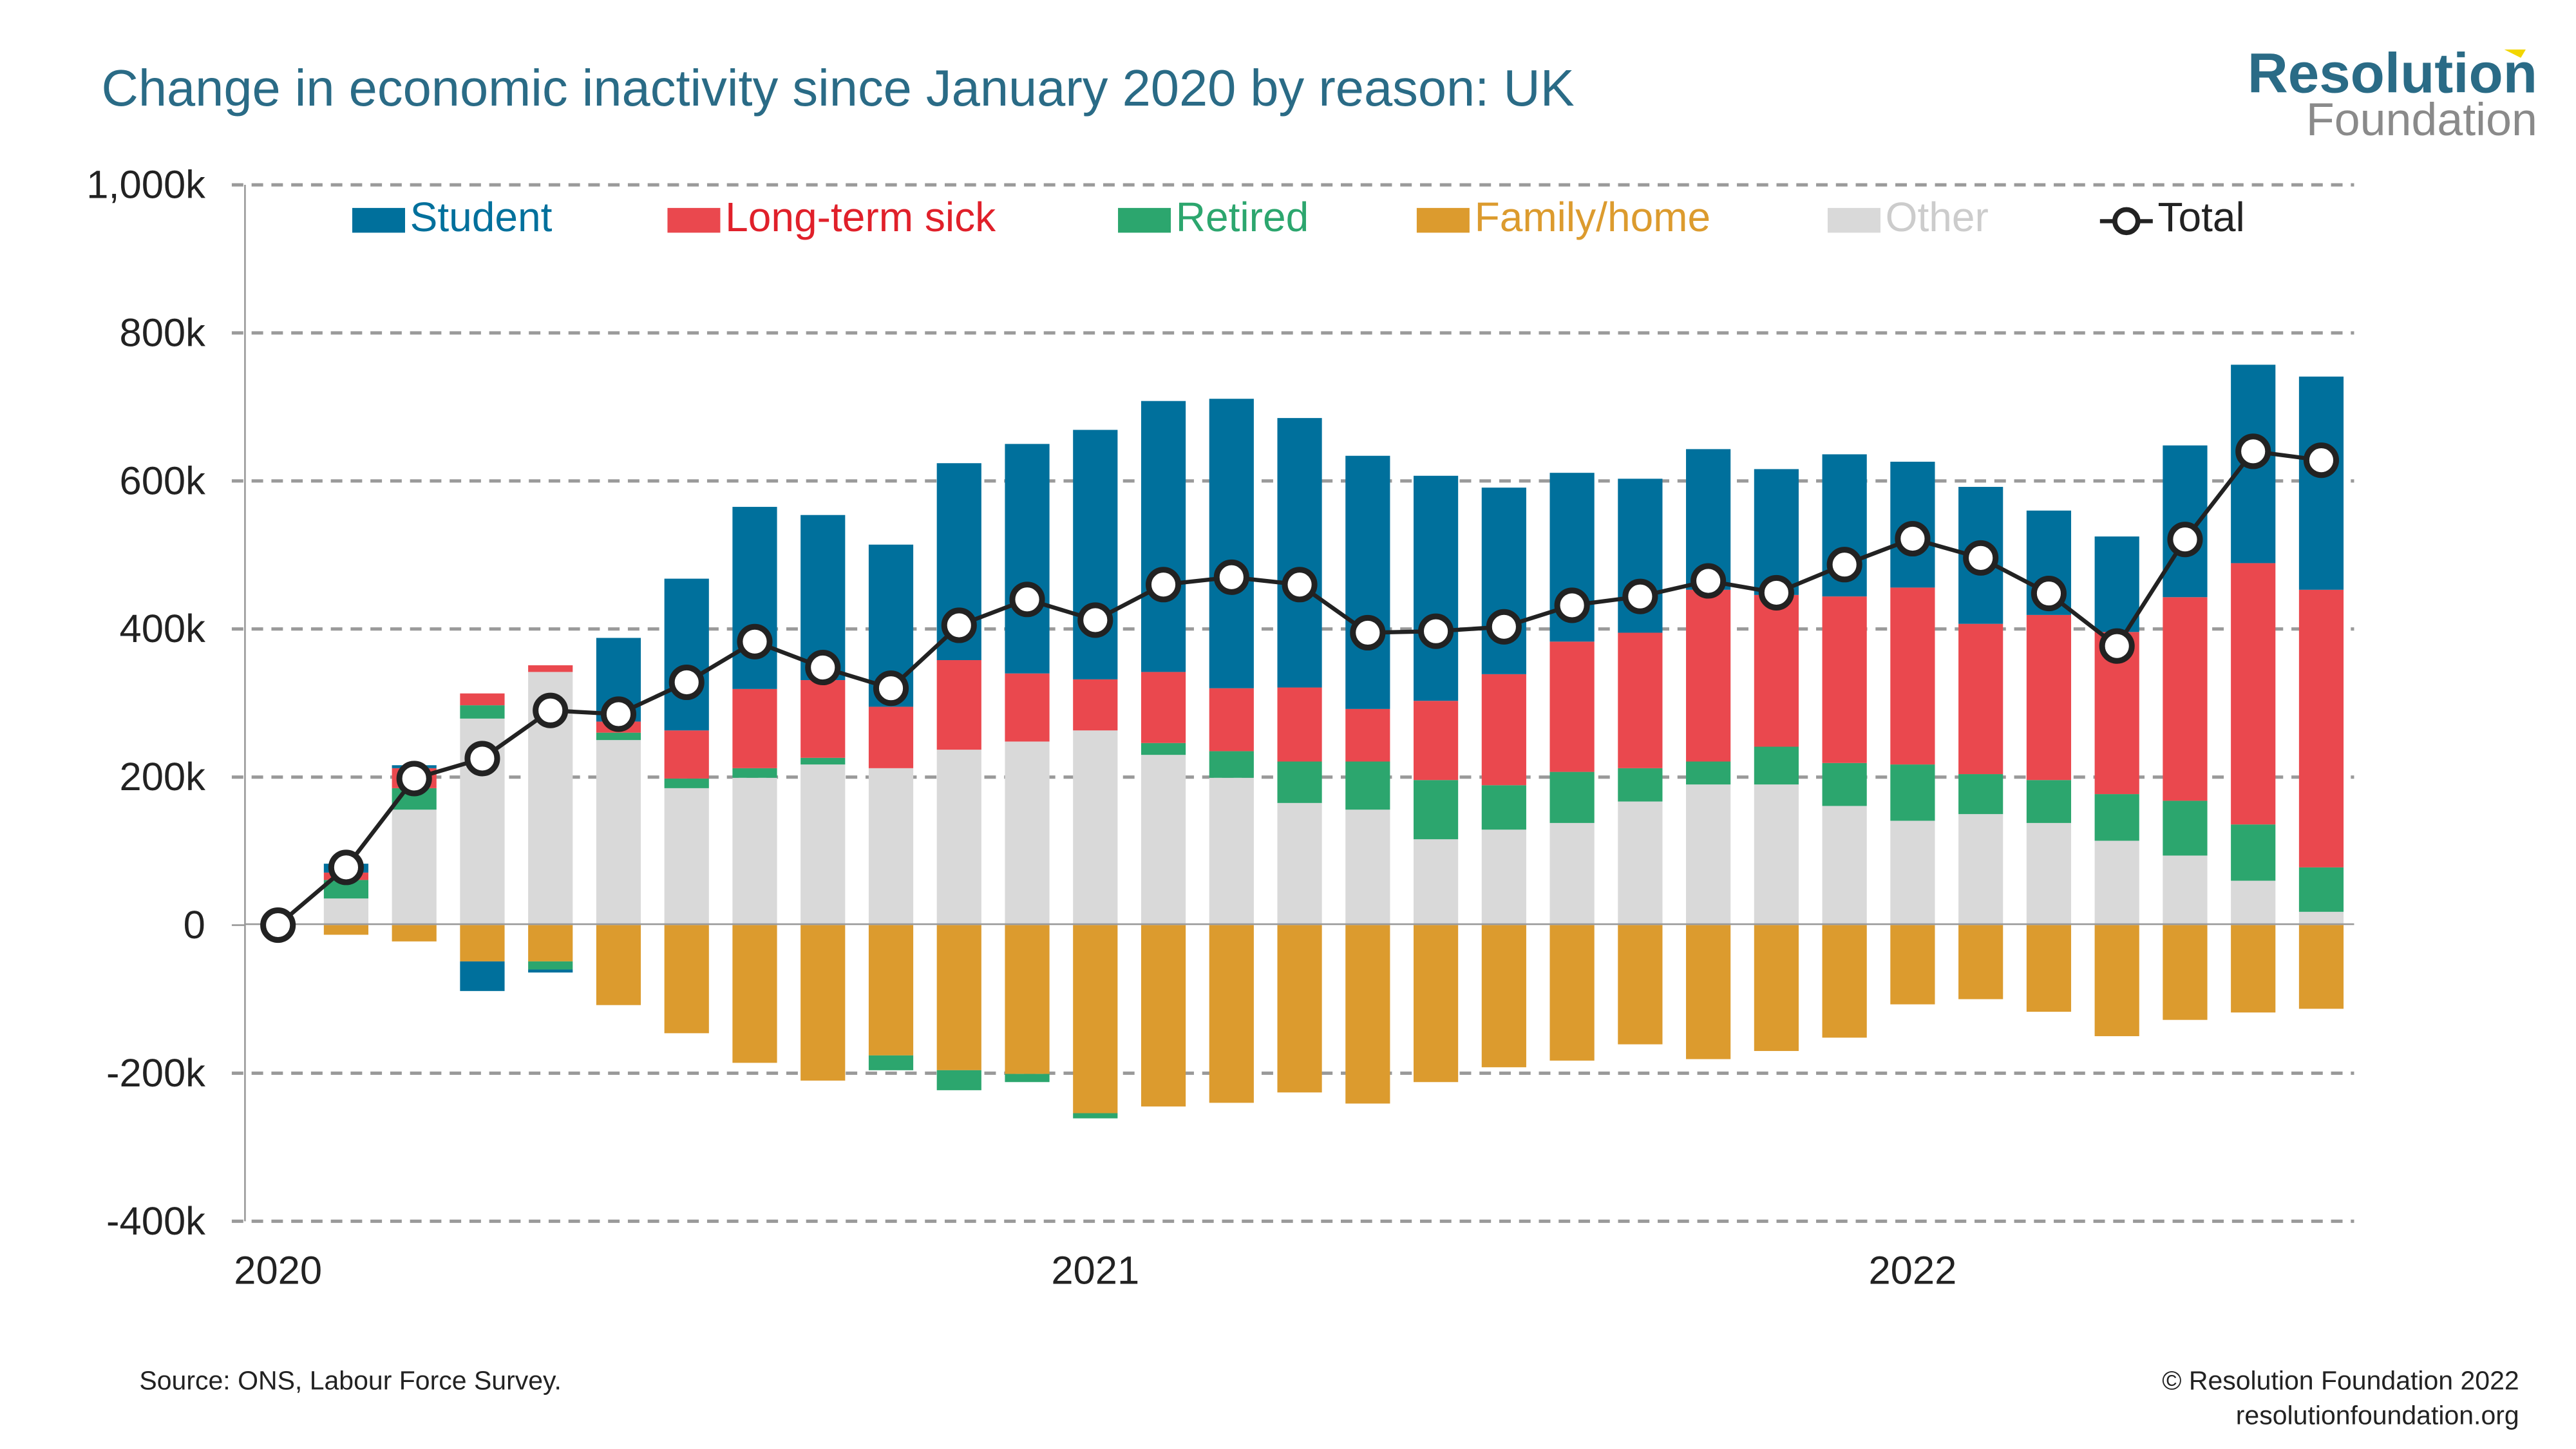  Describe the element at coordinates (163, 333) in the screenshot. I see `y-tick-label: 800k` at that location.